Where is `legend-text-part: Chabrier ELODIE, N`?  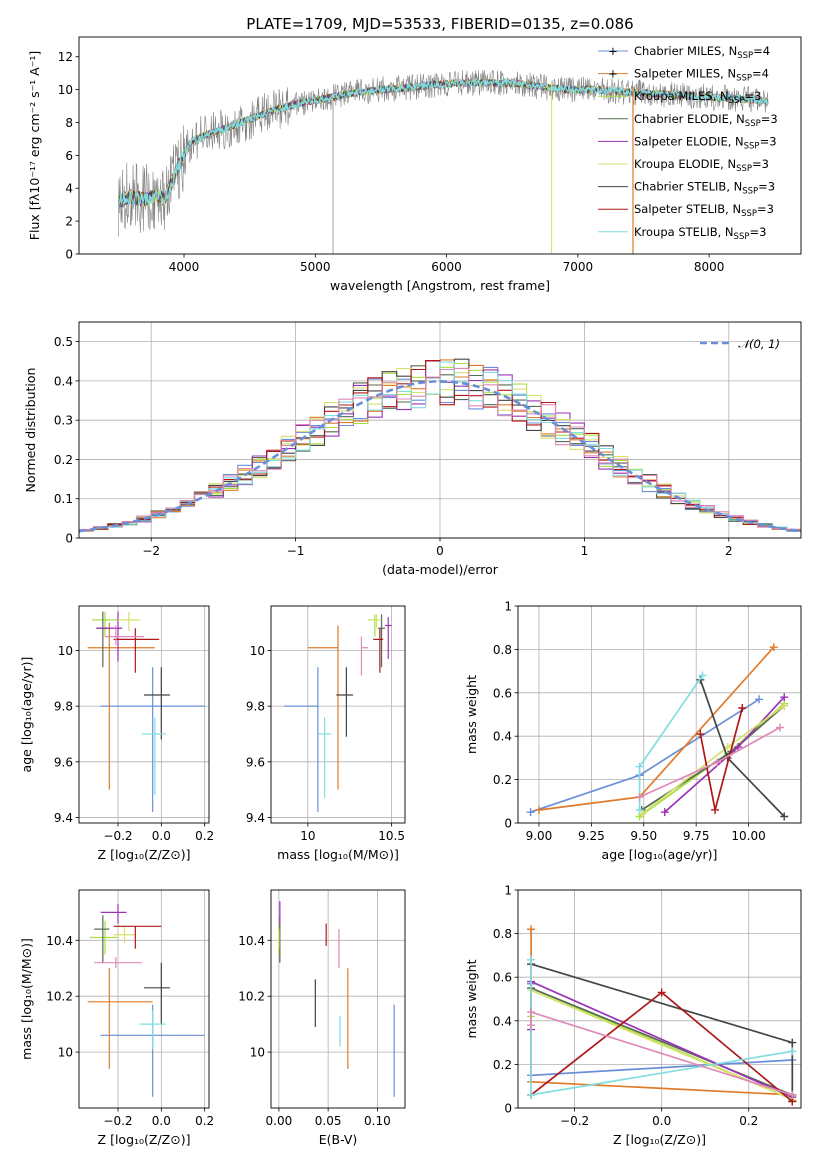
legend-text-part: Chabrier ELODIE, N is located at coordinates (689, 119).